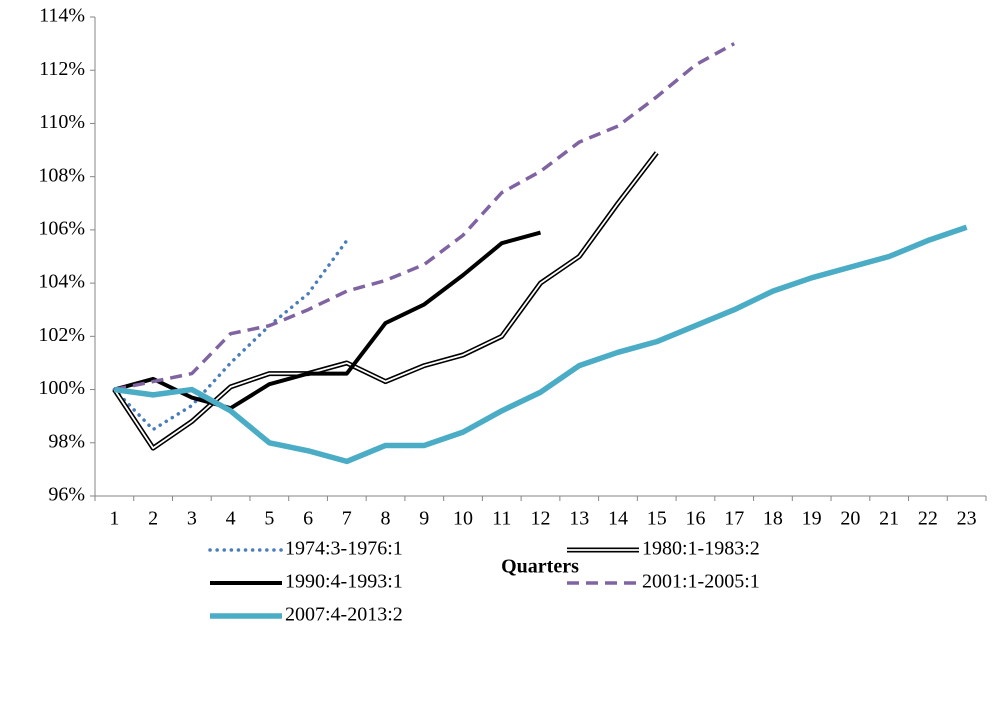 Image resolution: width=992 pixels, height=707 pixels. What do you see at coordinates (344, 615) in the screenshot?
I see `legend-label: 2007:4-2013:2` at bounding box center [344, 615].